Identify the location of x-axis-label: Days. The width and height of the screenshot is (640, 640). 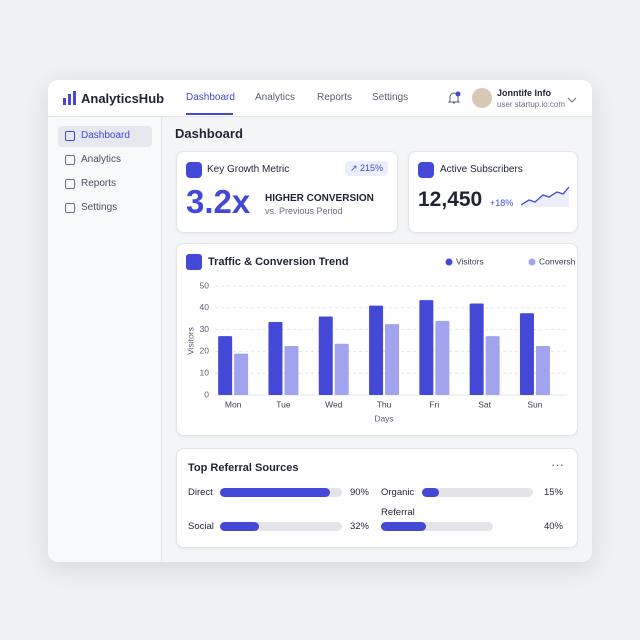
(383, 418).